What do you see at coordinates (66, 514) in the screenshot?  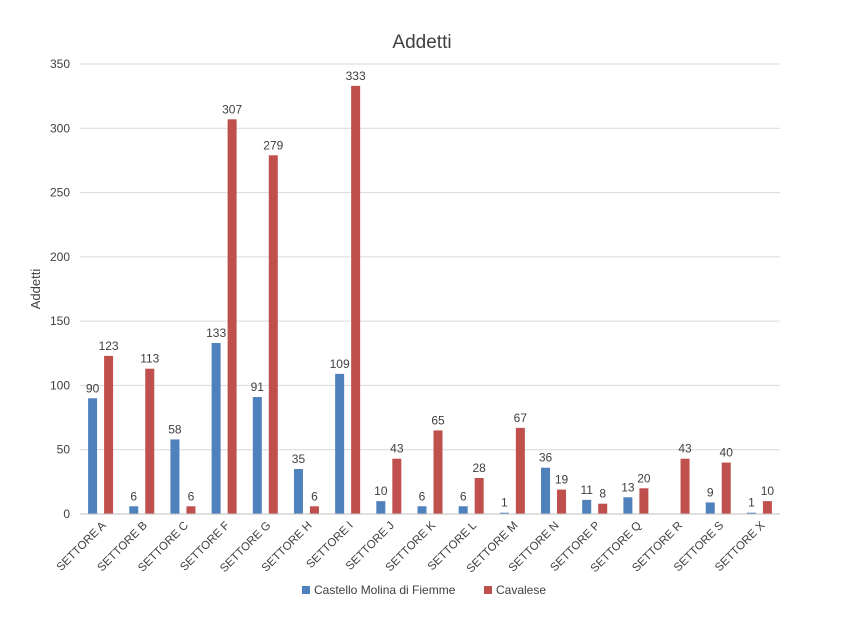 I see `y-tick-label: 0` at bounding box center [66, 514].